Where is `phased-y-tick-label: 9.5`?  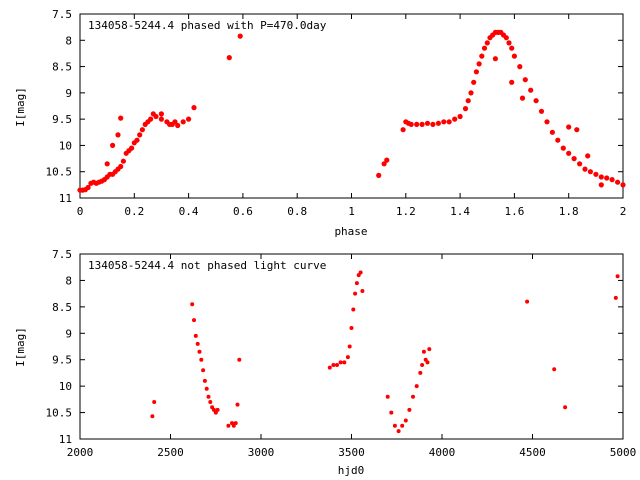
phased-y-tick-label: 9.5 is located at coordinates (62, 119).